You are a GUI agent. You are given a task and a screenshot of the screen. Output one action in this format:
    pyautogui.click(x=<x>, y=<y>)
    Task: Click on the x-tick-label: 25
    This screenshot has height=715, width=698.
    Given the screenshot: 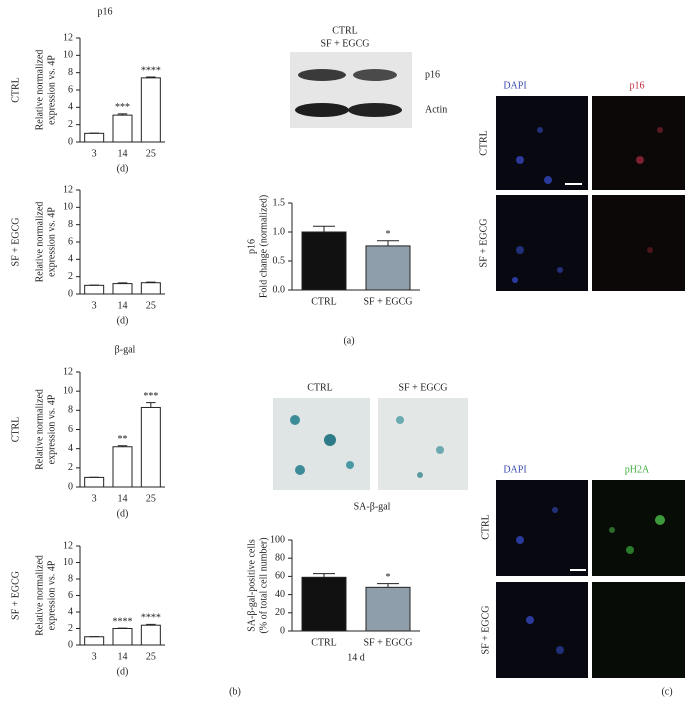 What is the action you would take?
    pyautogui.click(x=151, y=498)
    